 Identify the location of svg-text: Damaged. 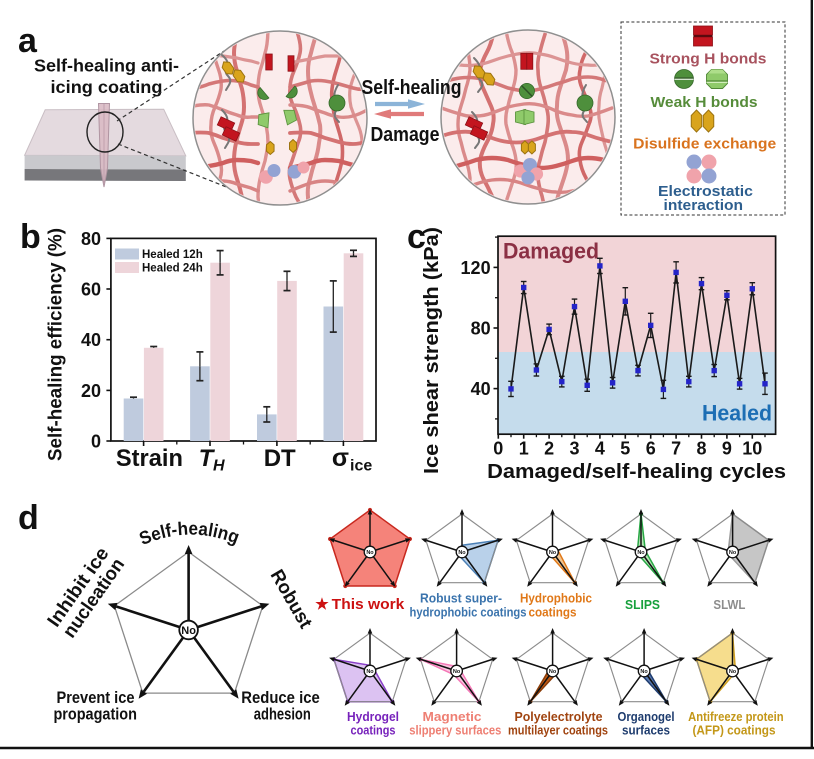
(551, 251).